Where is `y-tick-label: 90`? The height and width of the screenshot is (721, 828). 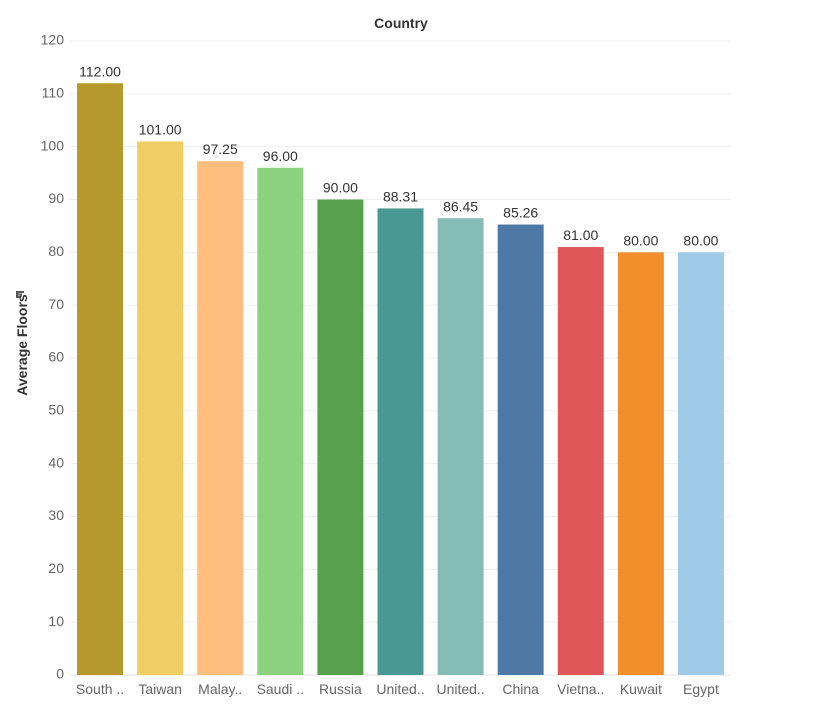
y-tick-label: 90 is located at coordinates (56, 198).